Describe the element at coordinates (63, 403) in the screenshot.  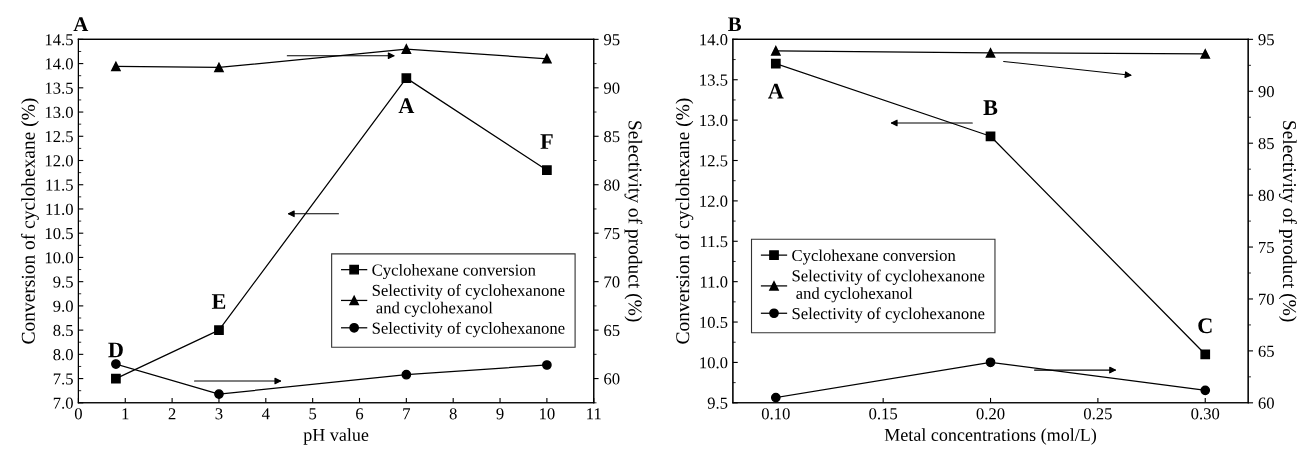
I see `y-tick-label: 7.0` at that location.